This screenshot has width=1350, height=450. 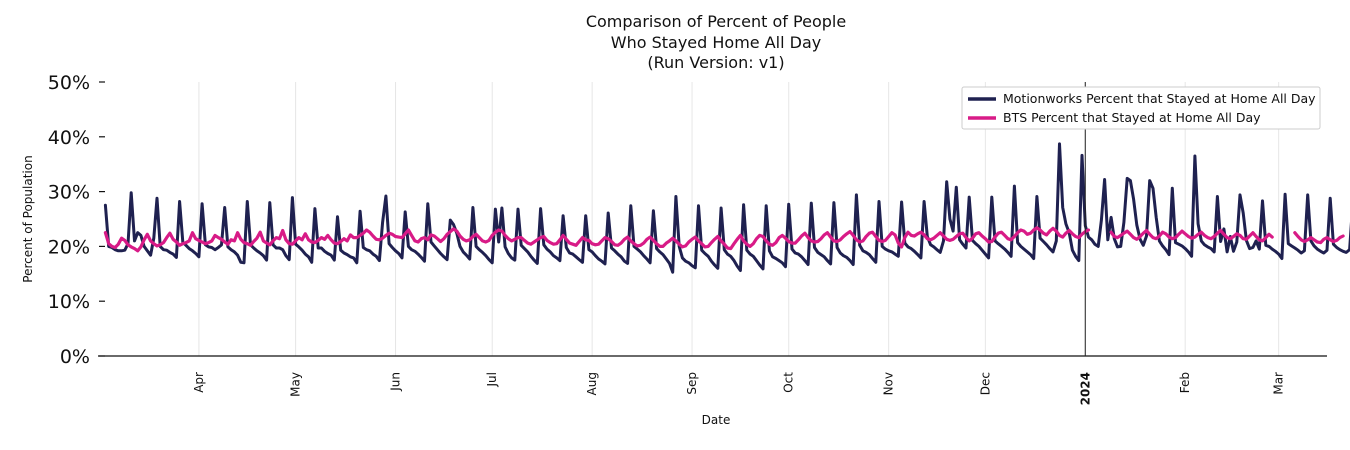 What do you see at coordinates (716, 420) in the screenshot?
I see `x-axis-label: Date` at bounding box center [716, 420].